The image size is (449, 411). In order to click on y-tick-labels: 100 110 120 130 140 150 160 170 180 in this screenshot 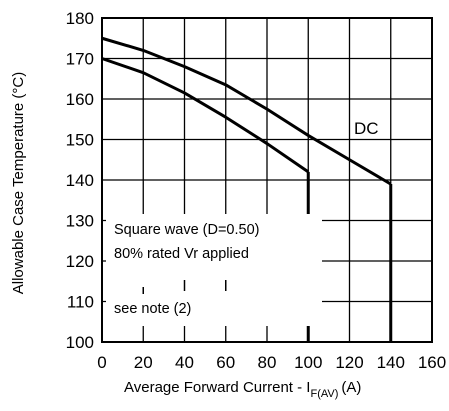, I will do `click(80, 180)`.